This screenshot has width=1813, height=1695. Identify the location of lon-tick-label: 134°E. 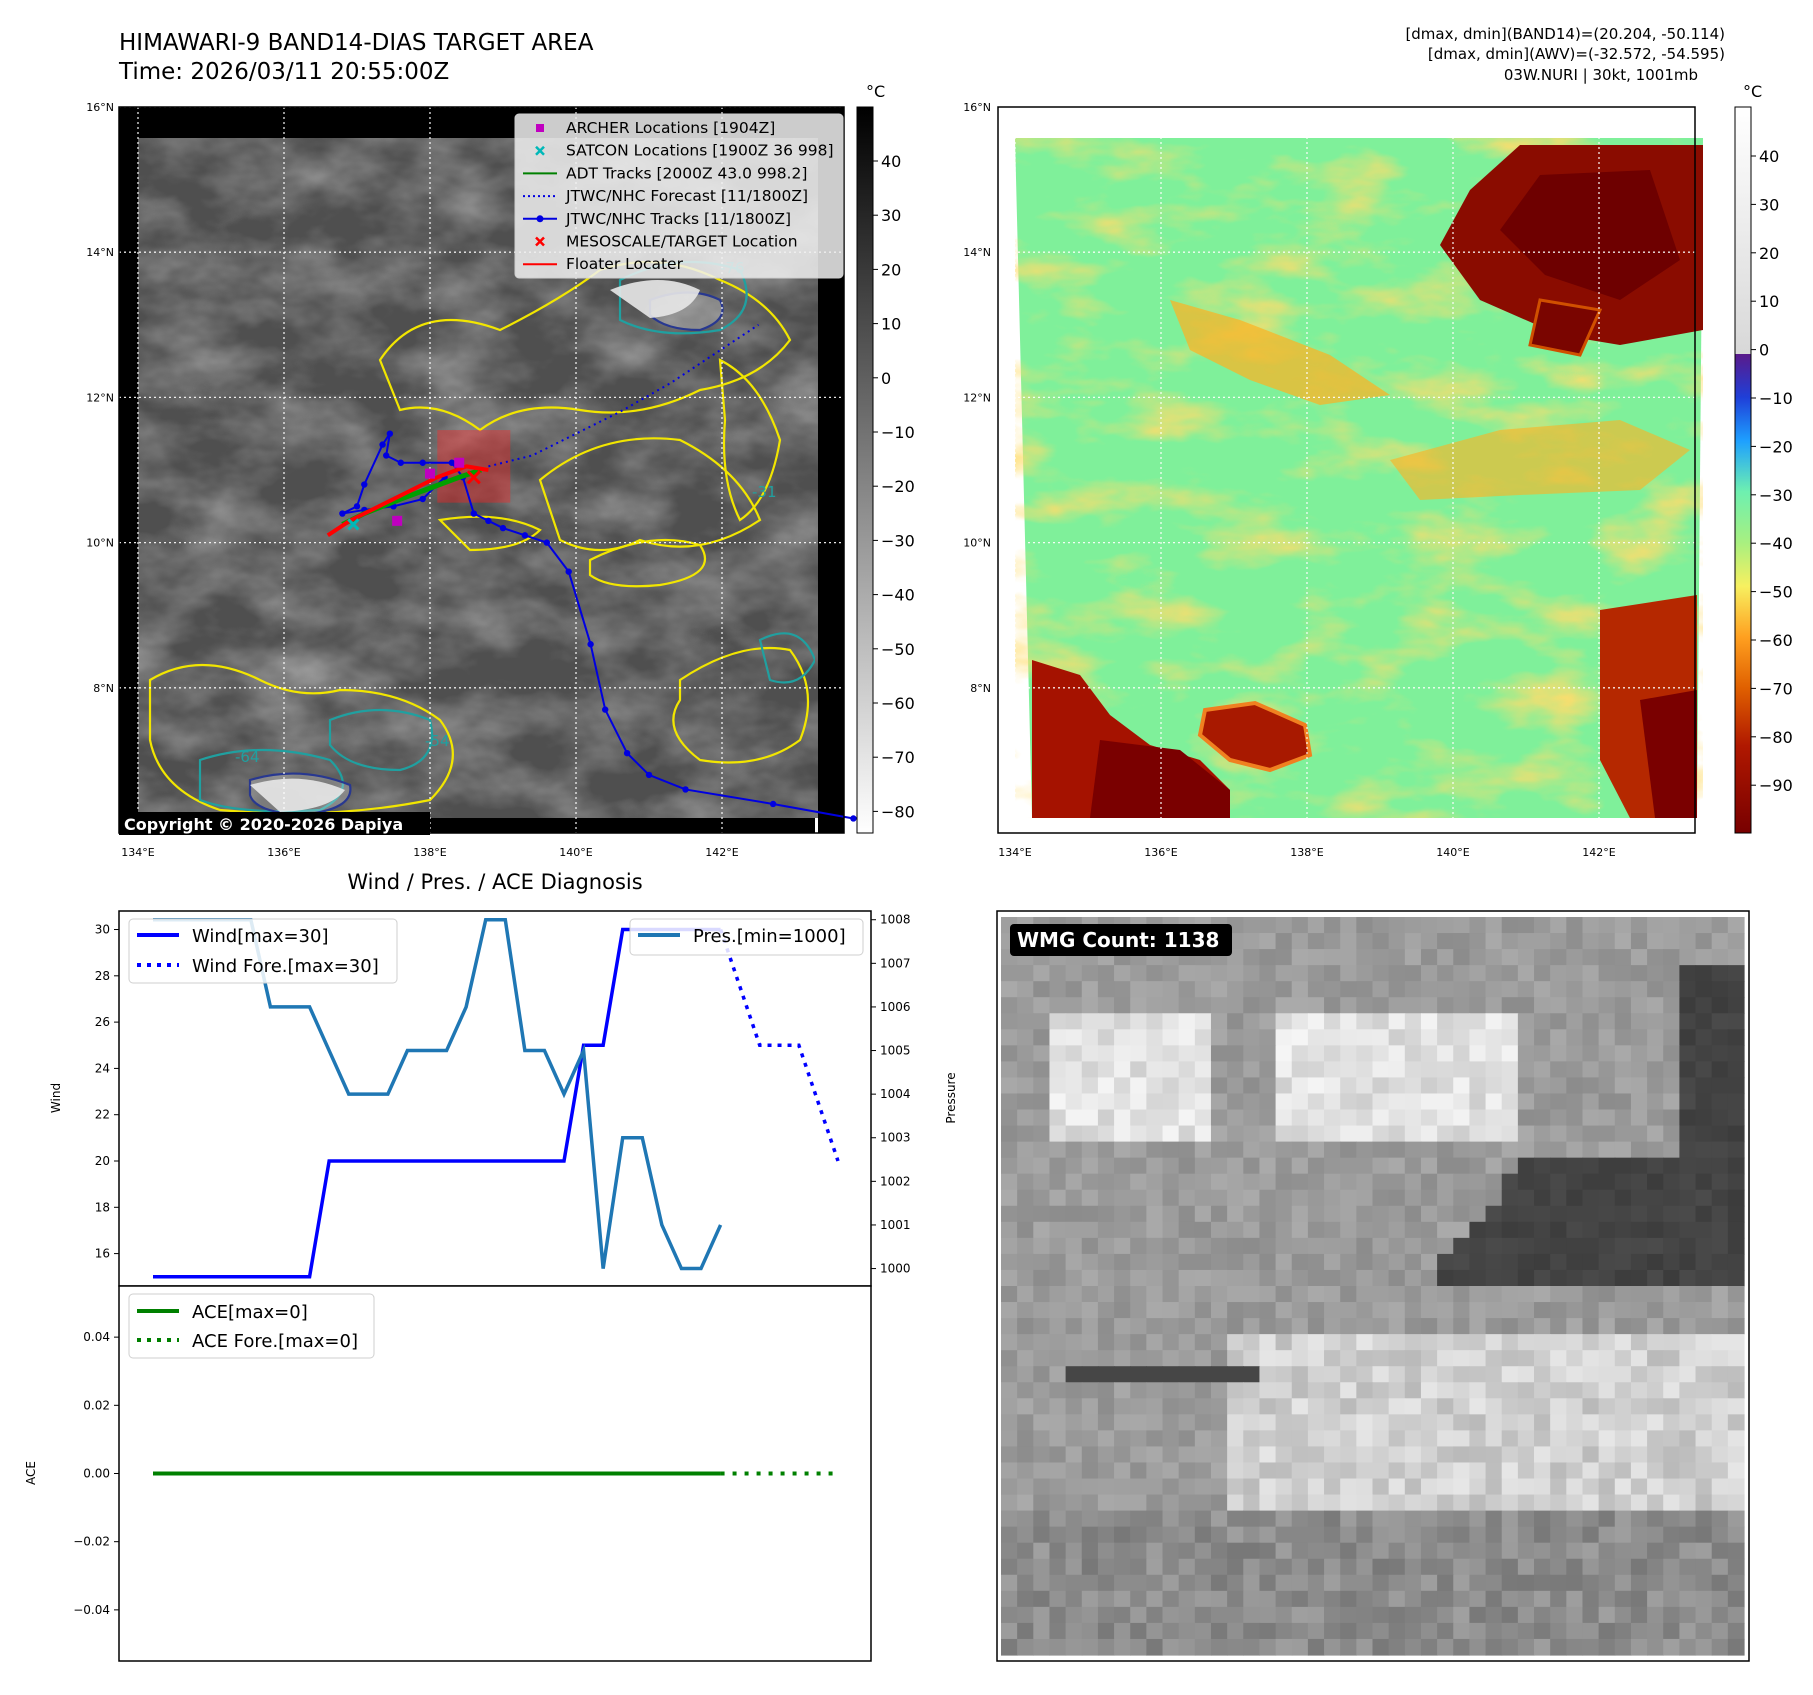
(137, 852).